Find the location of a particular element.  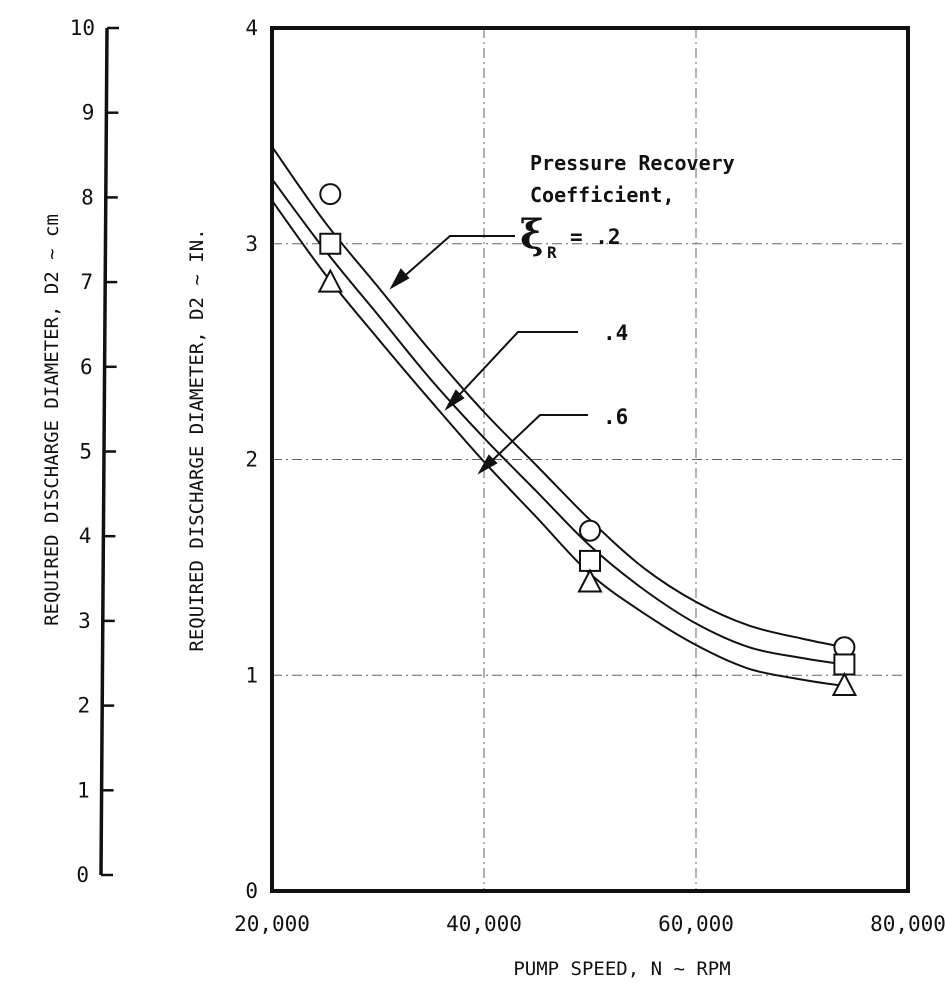

x-tick-label-80000: 80,000 is located at coordinates (907, 924).